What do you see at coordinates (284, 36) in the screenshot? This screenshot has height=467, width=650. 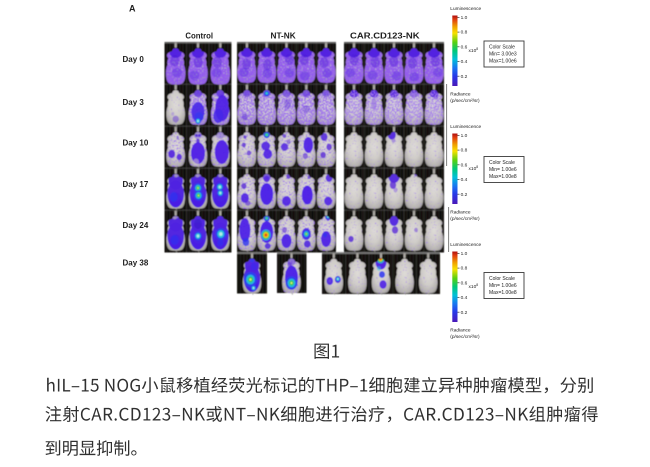 I see `svg-text: NT-NK` at bounding box center [284, 36].